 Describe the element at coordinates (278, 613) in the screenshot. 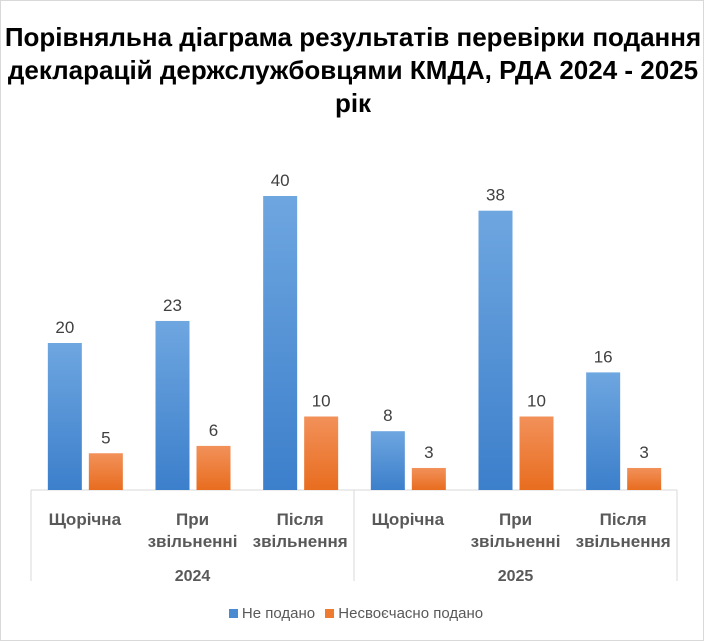

I see `legend-label-not-submitted: Не подано` at that location.